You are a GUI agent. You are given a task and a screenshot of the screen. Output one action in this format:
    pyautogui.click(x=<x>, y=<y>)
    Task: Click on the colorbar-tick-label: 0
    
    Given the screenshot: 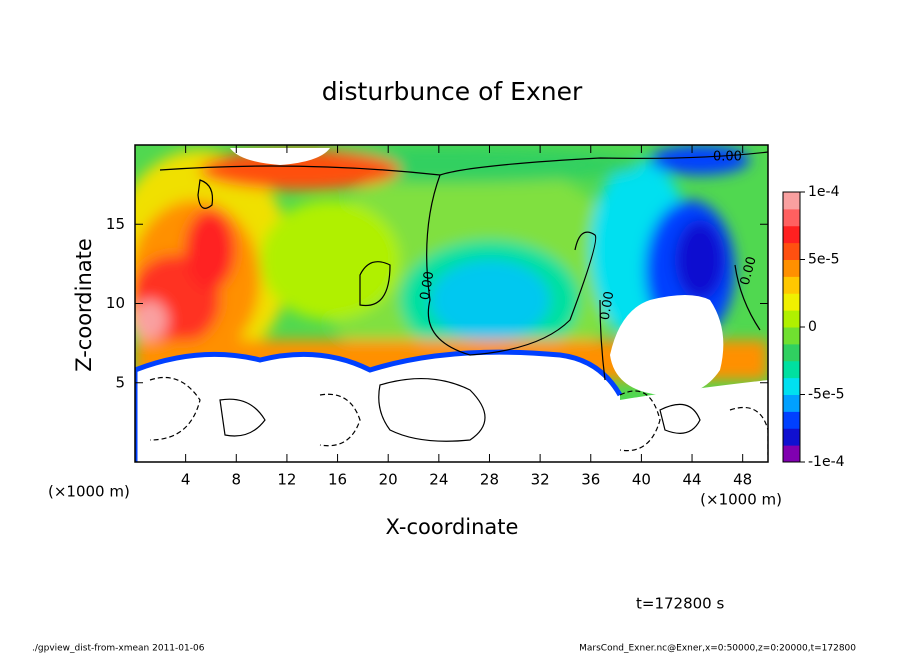 What is the action you would take?
    pyautogui.click(x=812, y=327)
    